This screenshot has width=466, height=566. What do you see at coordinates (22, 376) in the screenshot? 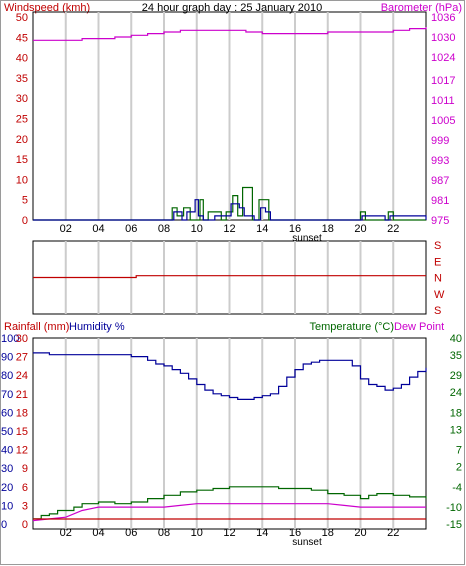
I see `rain-y-tick: 24` at bounding box center [22, 376].